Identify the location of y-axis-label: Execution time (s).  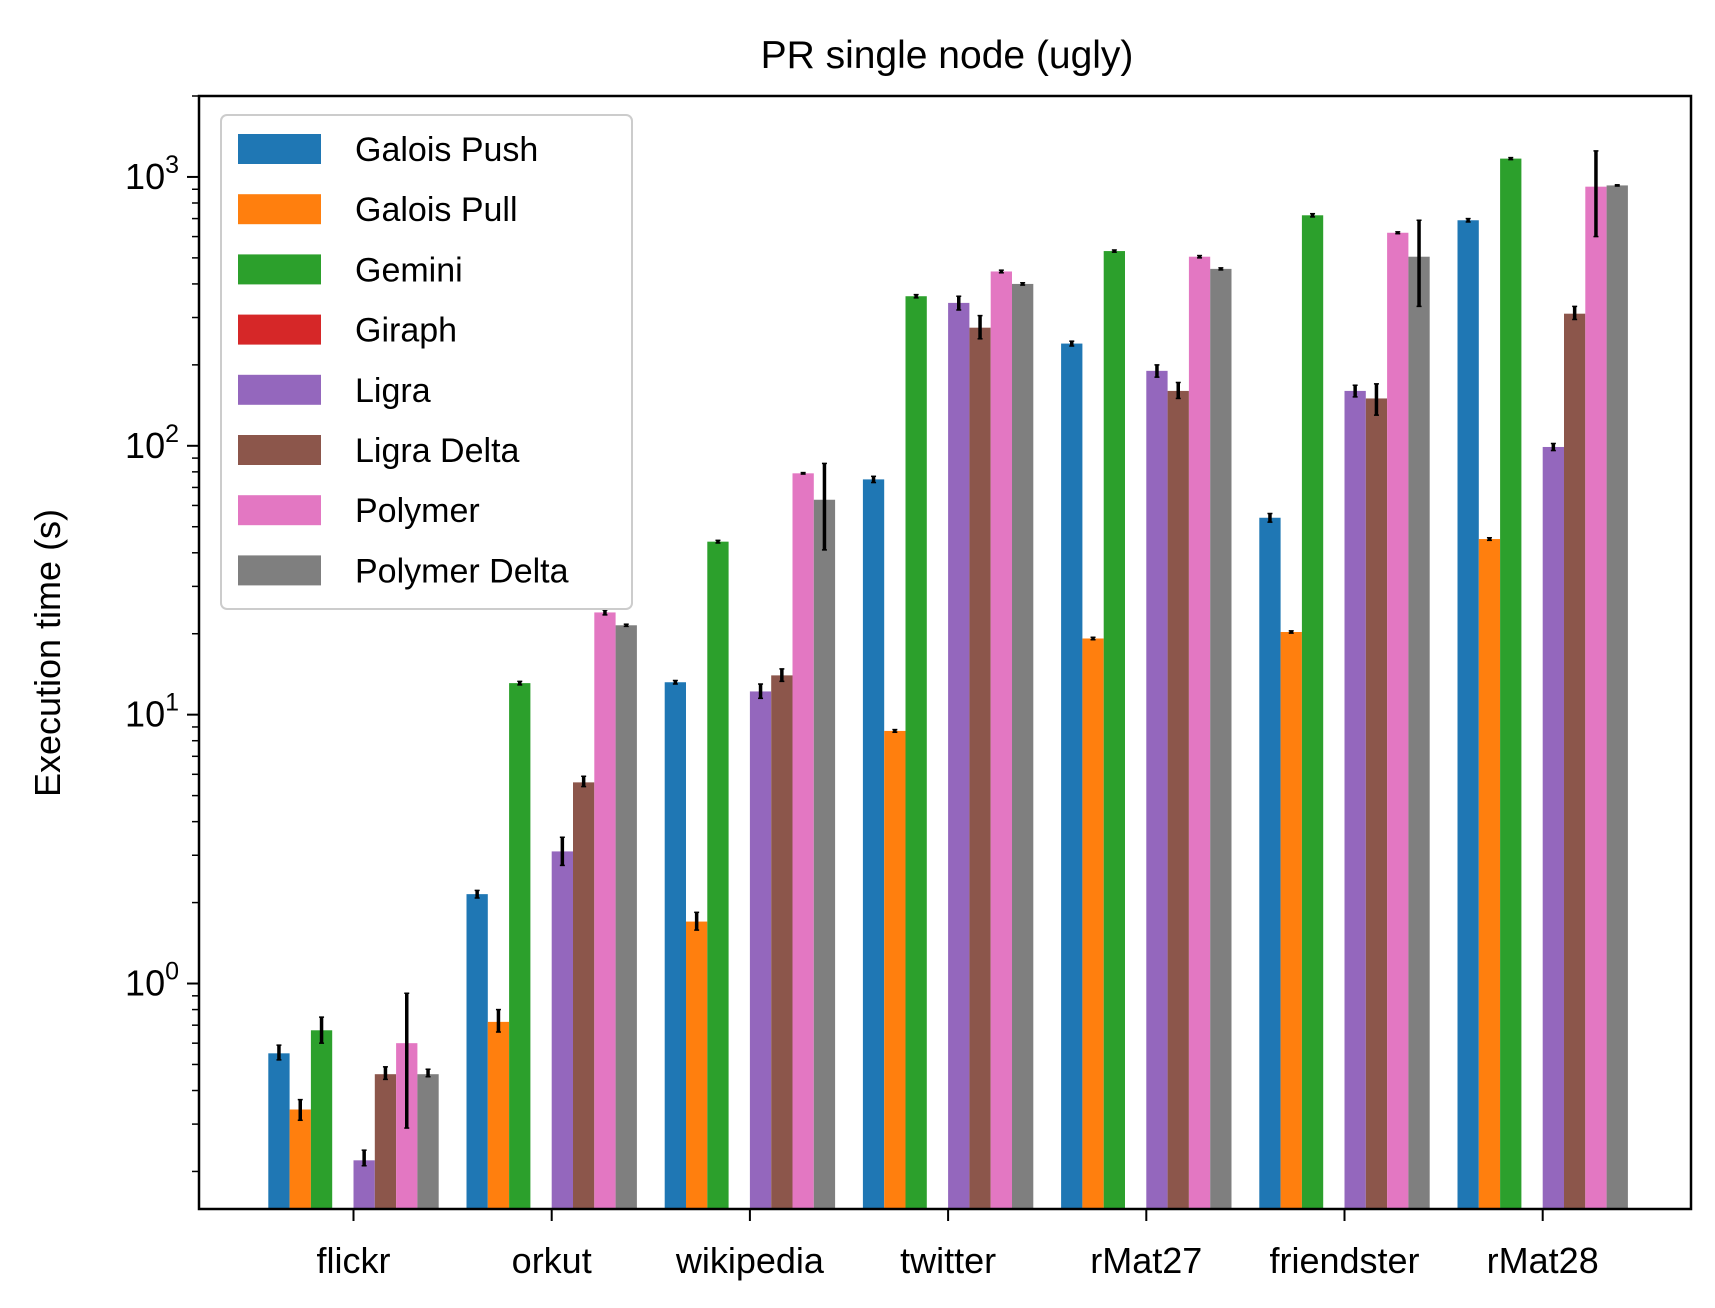
(47, 653).